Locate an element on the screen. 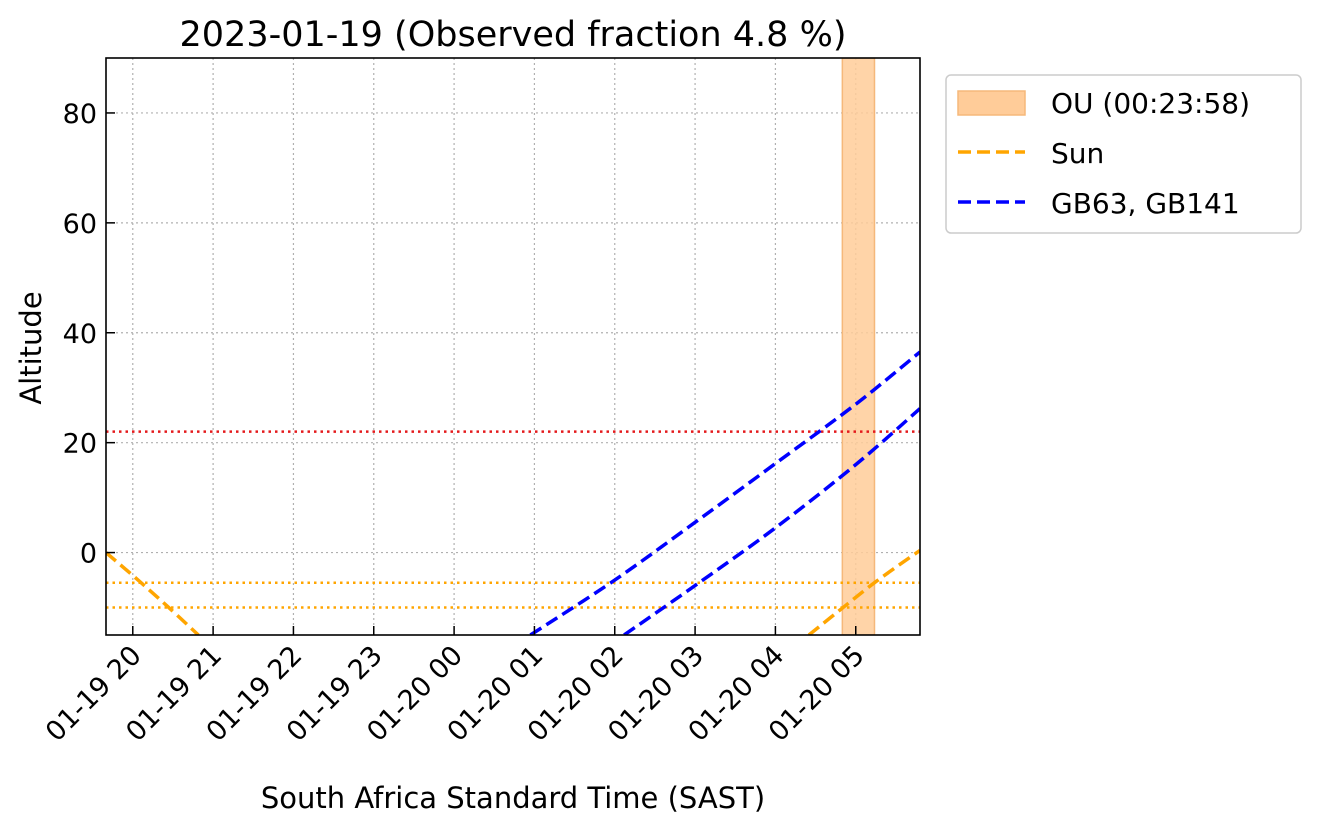 This screenshot has width=1317, height=829. y-tick-label: 80 is located at coordinates (80, 114).